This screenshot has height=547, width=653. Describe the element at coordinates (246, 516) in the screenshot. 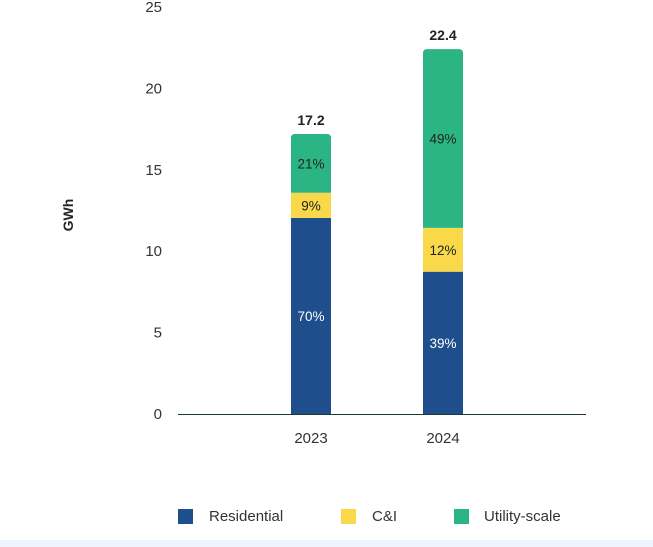

I see `legend-label: Residential` at that location.